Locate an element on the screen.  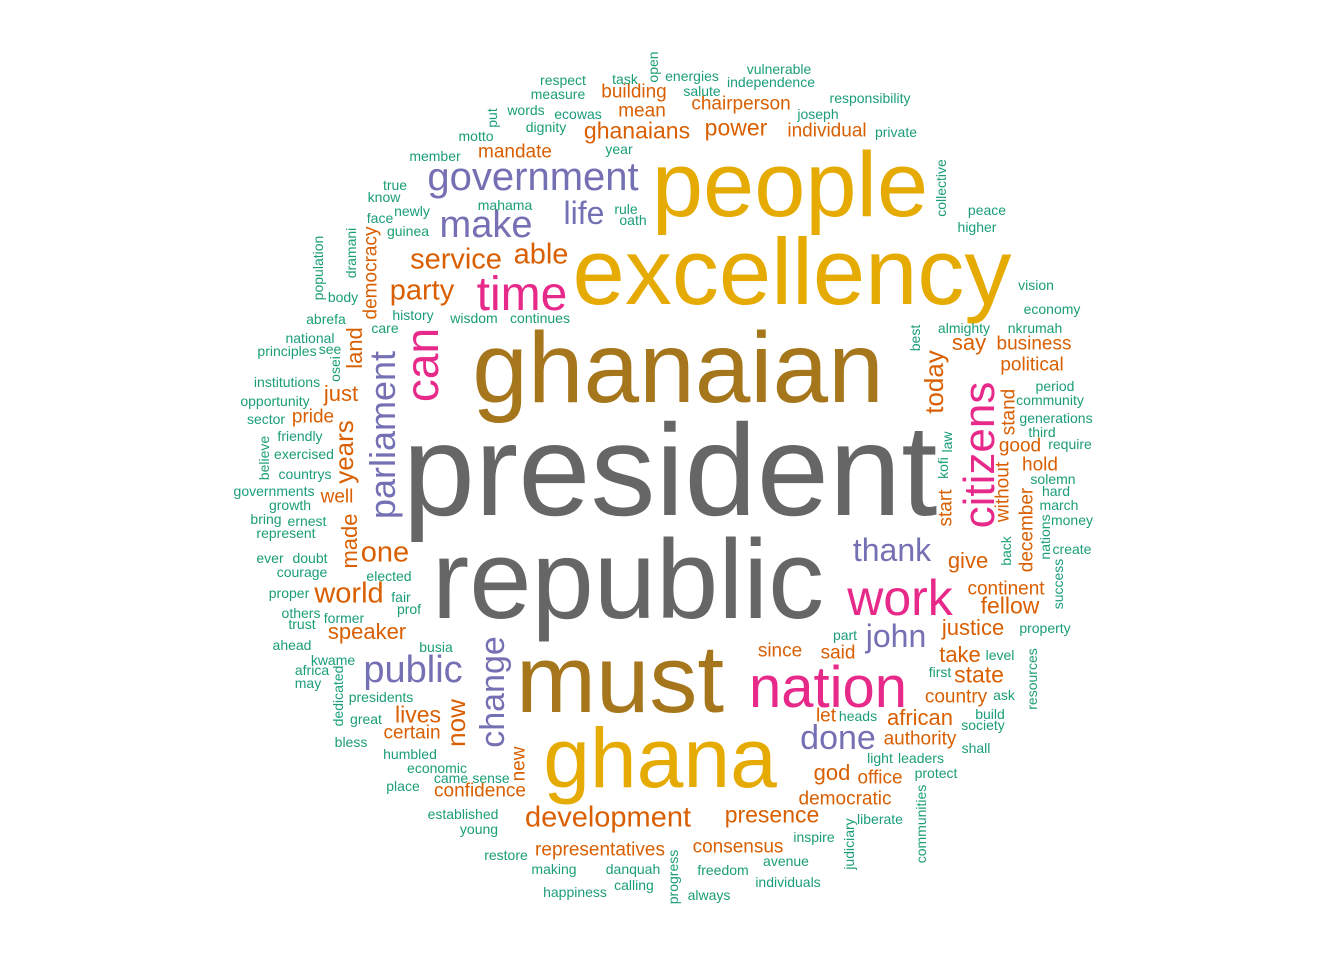
word-presence: presence is located at coordinates (772, 814).